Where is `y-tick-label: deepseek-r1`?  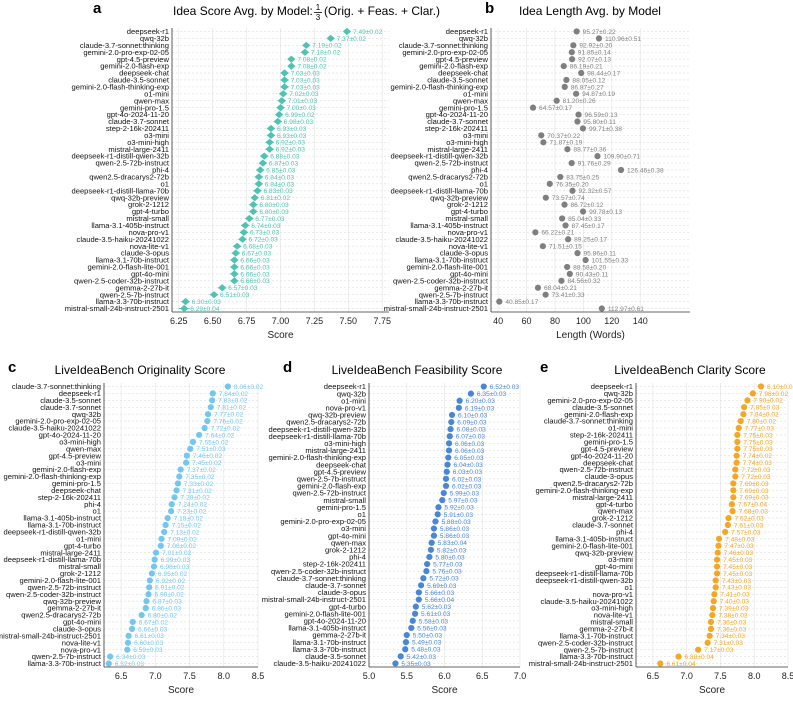
y-tick-label: deepseek-r1 is located at coordinates (80, 393).